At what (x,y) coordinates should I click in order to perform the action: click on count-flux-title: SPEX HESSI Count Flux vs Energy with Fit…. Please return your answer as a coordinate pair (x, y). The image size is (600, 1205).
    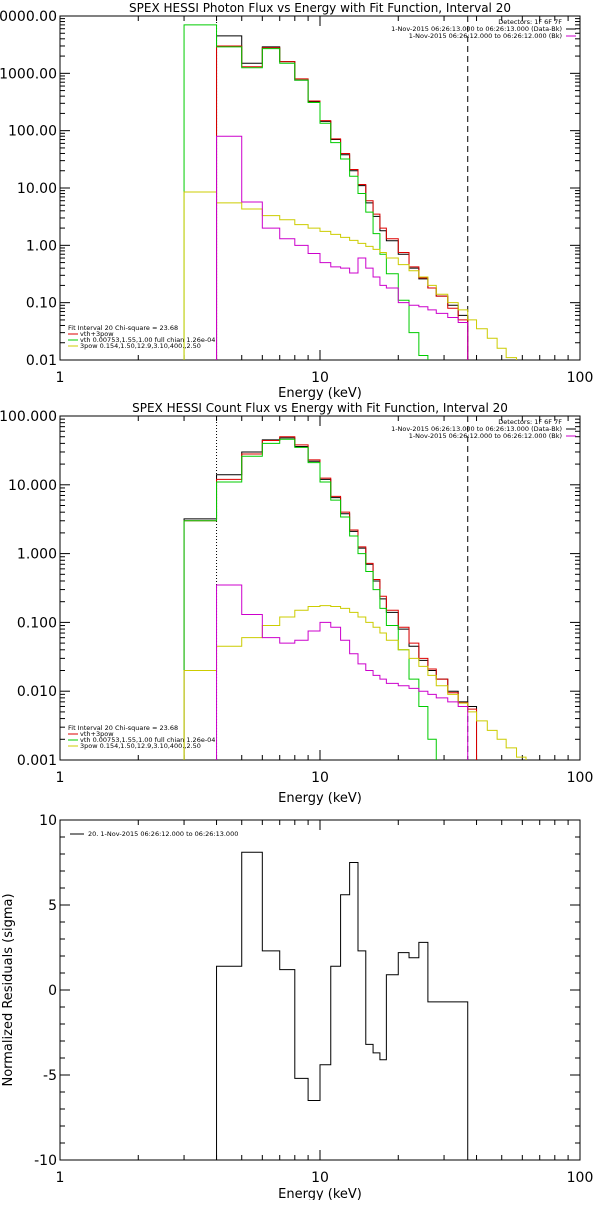
    Looking at the image, I should click on (320, 408).